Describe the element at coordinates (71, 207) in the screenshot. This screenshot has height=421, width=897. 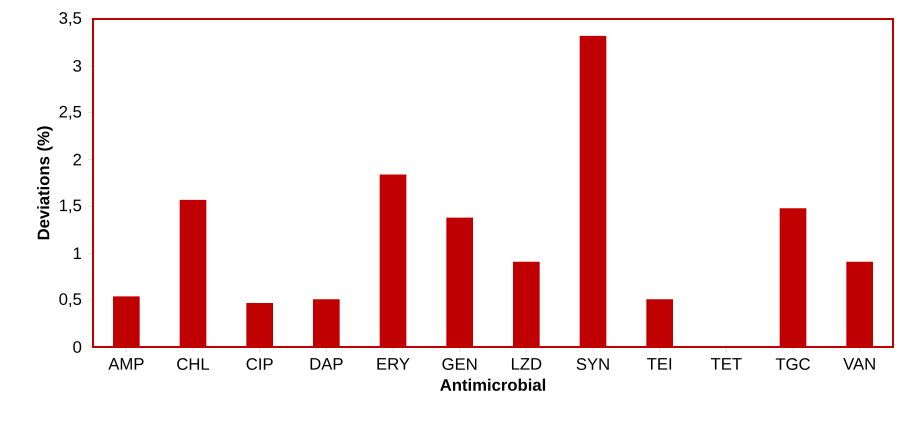
I see `y-tick-label: 1,5` at that location.